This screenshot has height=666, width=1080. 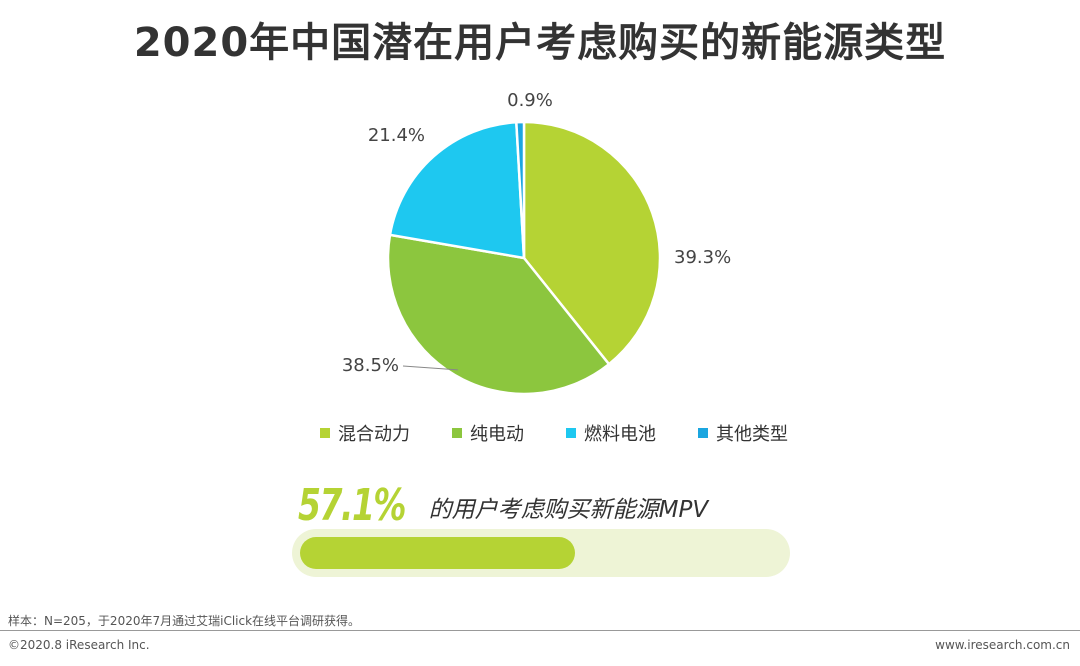 I want to click on progress-bar, so click(x=541, y=553).